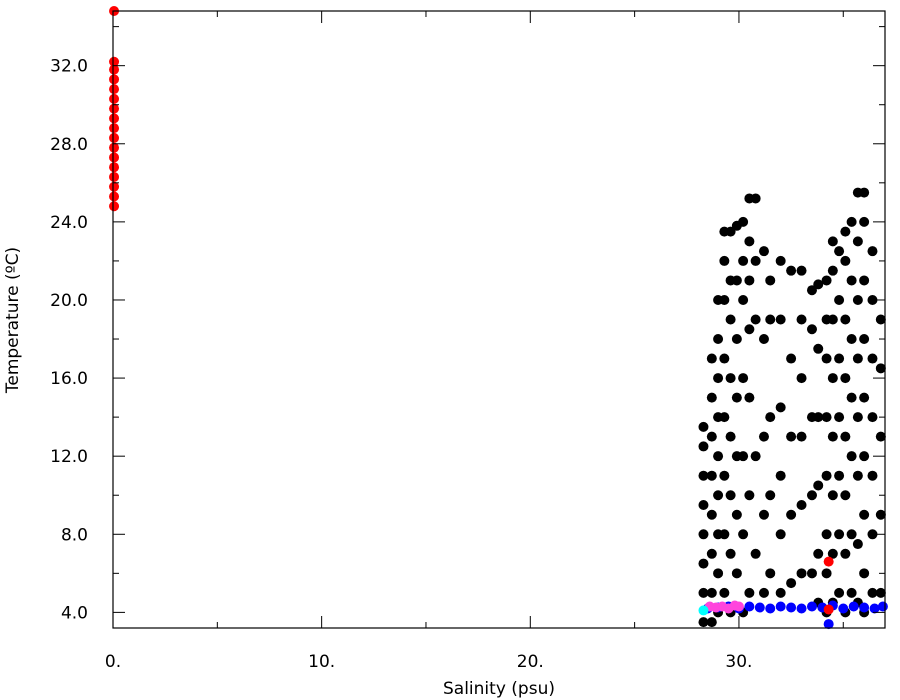 The image size is (900, 700). I want to click on y-axis-label: Temperature (ºC), so click(13, 320).